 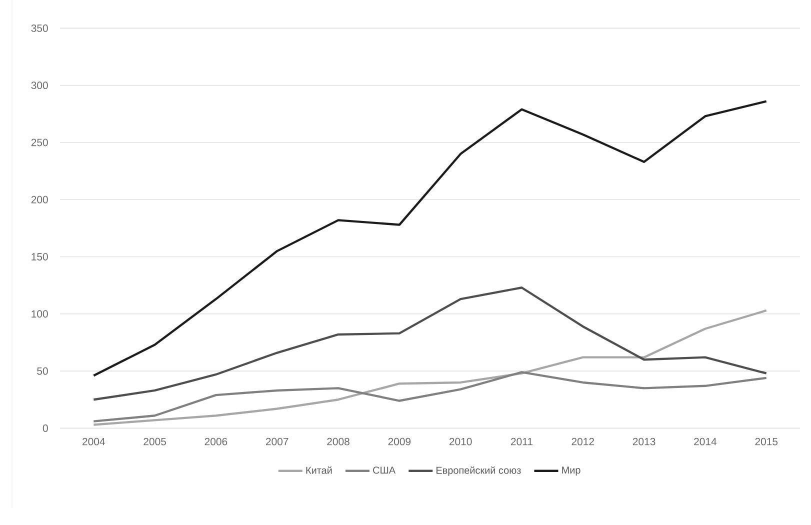 What do you see at coordinates (460, 442) in the screenshot?
I see `x-tick-label: 2010` at bounding box center [460, 442].